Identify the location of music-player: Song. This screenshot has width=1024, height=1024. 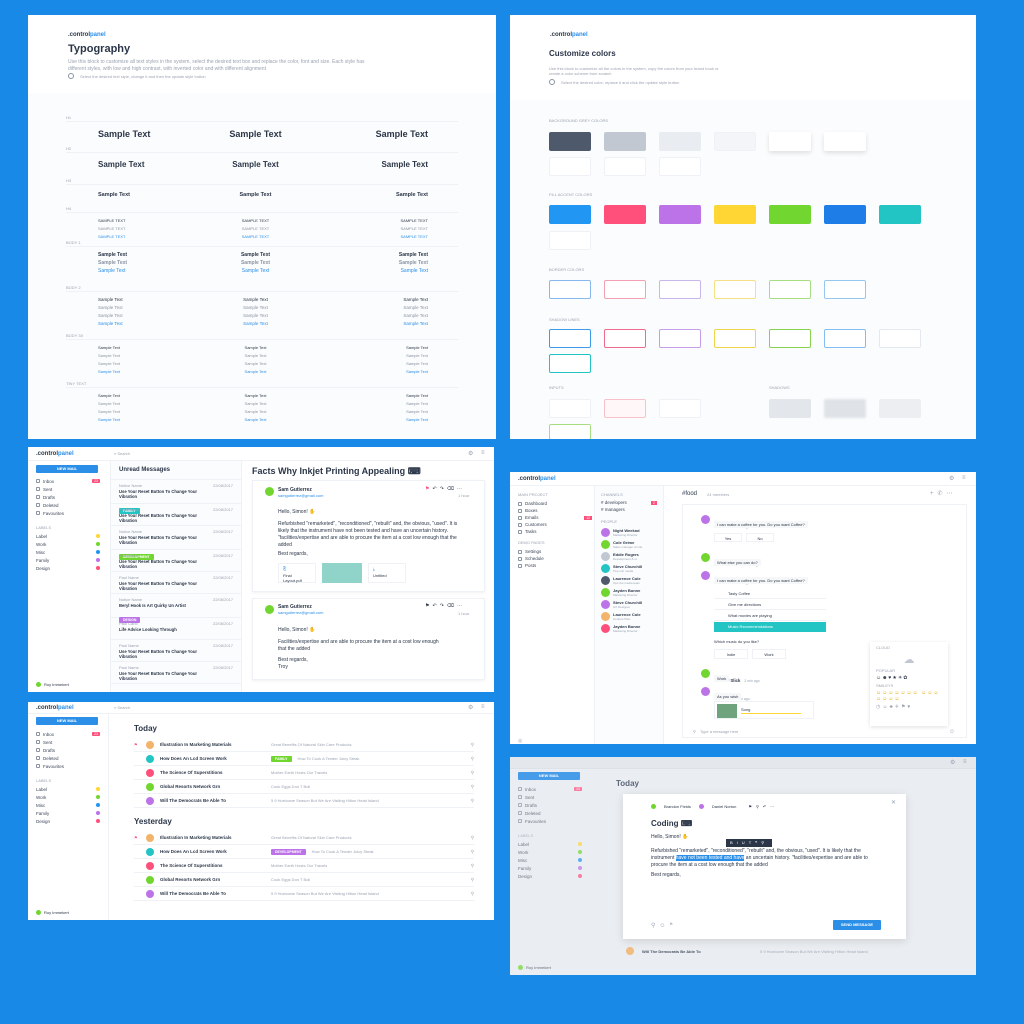
(764, 710).